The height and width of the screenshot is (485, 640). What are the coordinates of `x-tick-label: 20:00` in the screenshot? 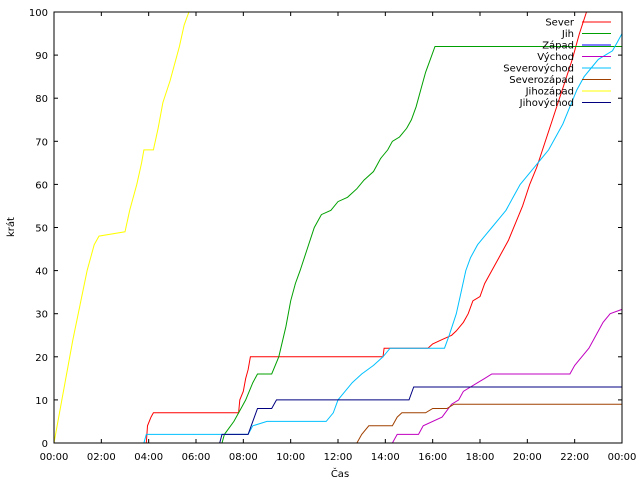 It's located at (527, 457).